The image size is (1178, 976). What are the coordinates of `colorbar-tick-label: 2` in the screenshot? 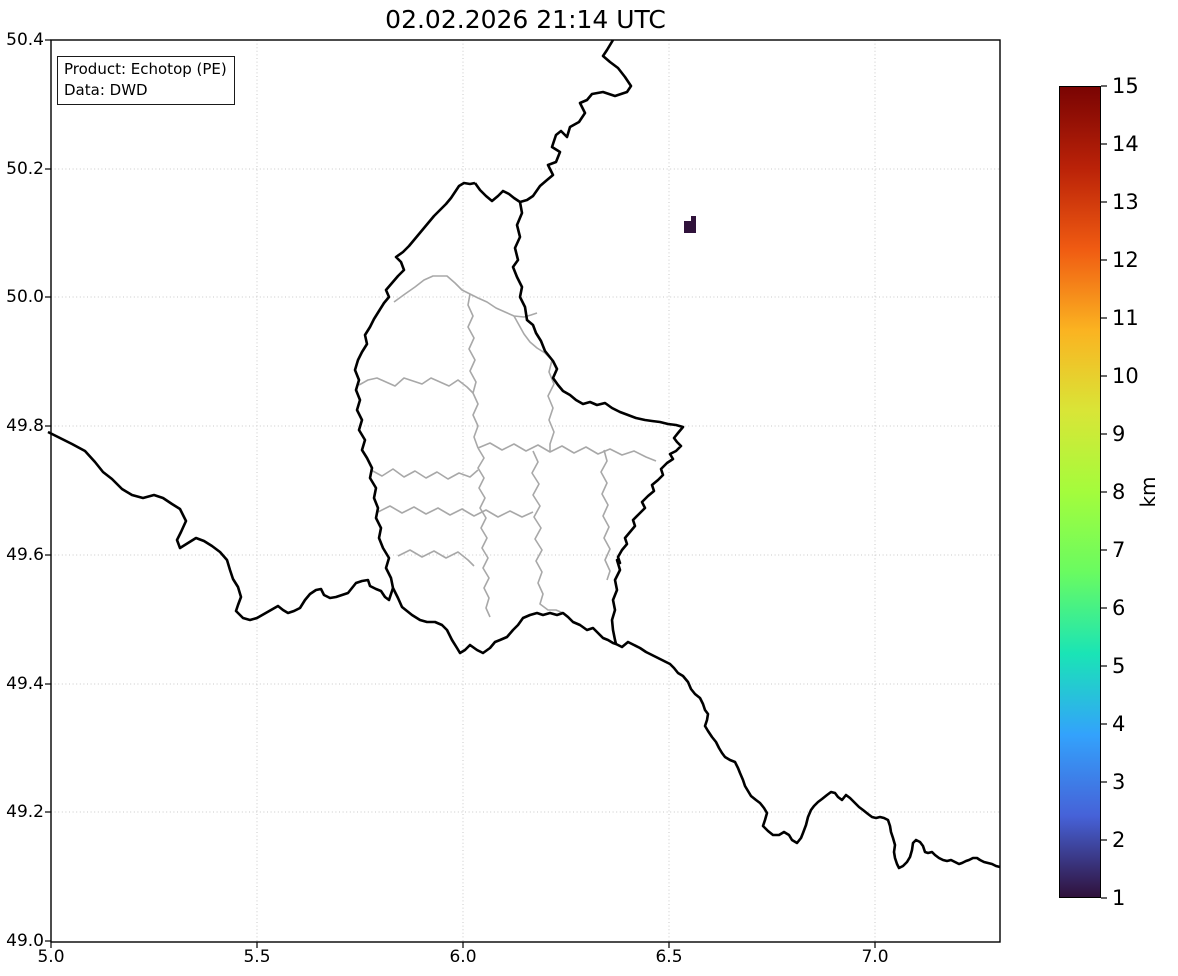 It's located at (1119, 840).